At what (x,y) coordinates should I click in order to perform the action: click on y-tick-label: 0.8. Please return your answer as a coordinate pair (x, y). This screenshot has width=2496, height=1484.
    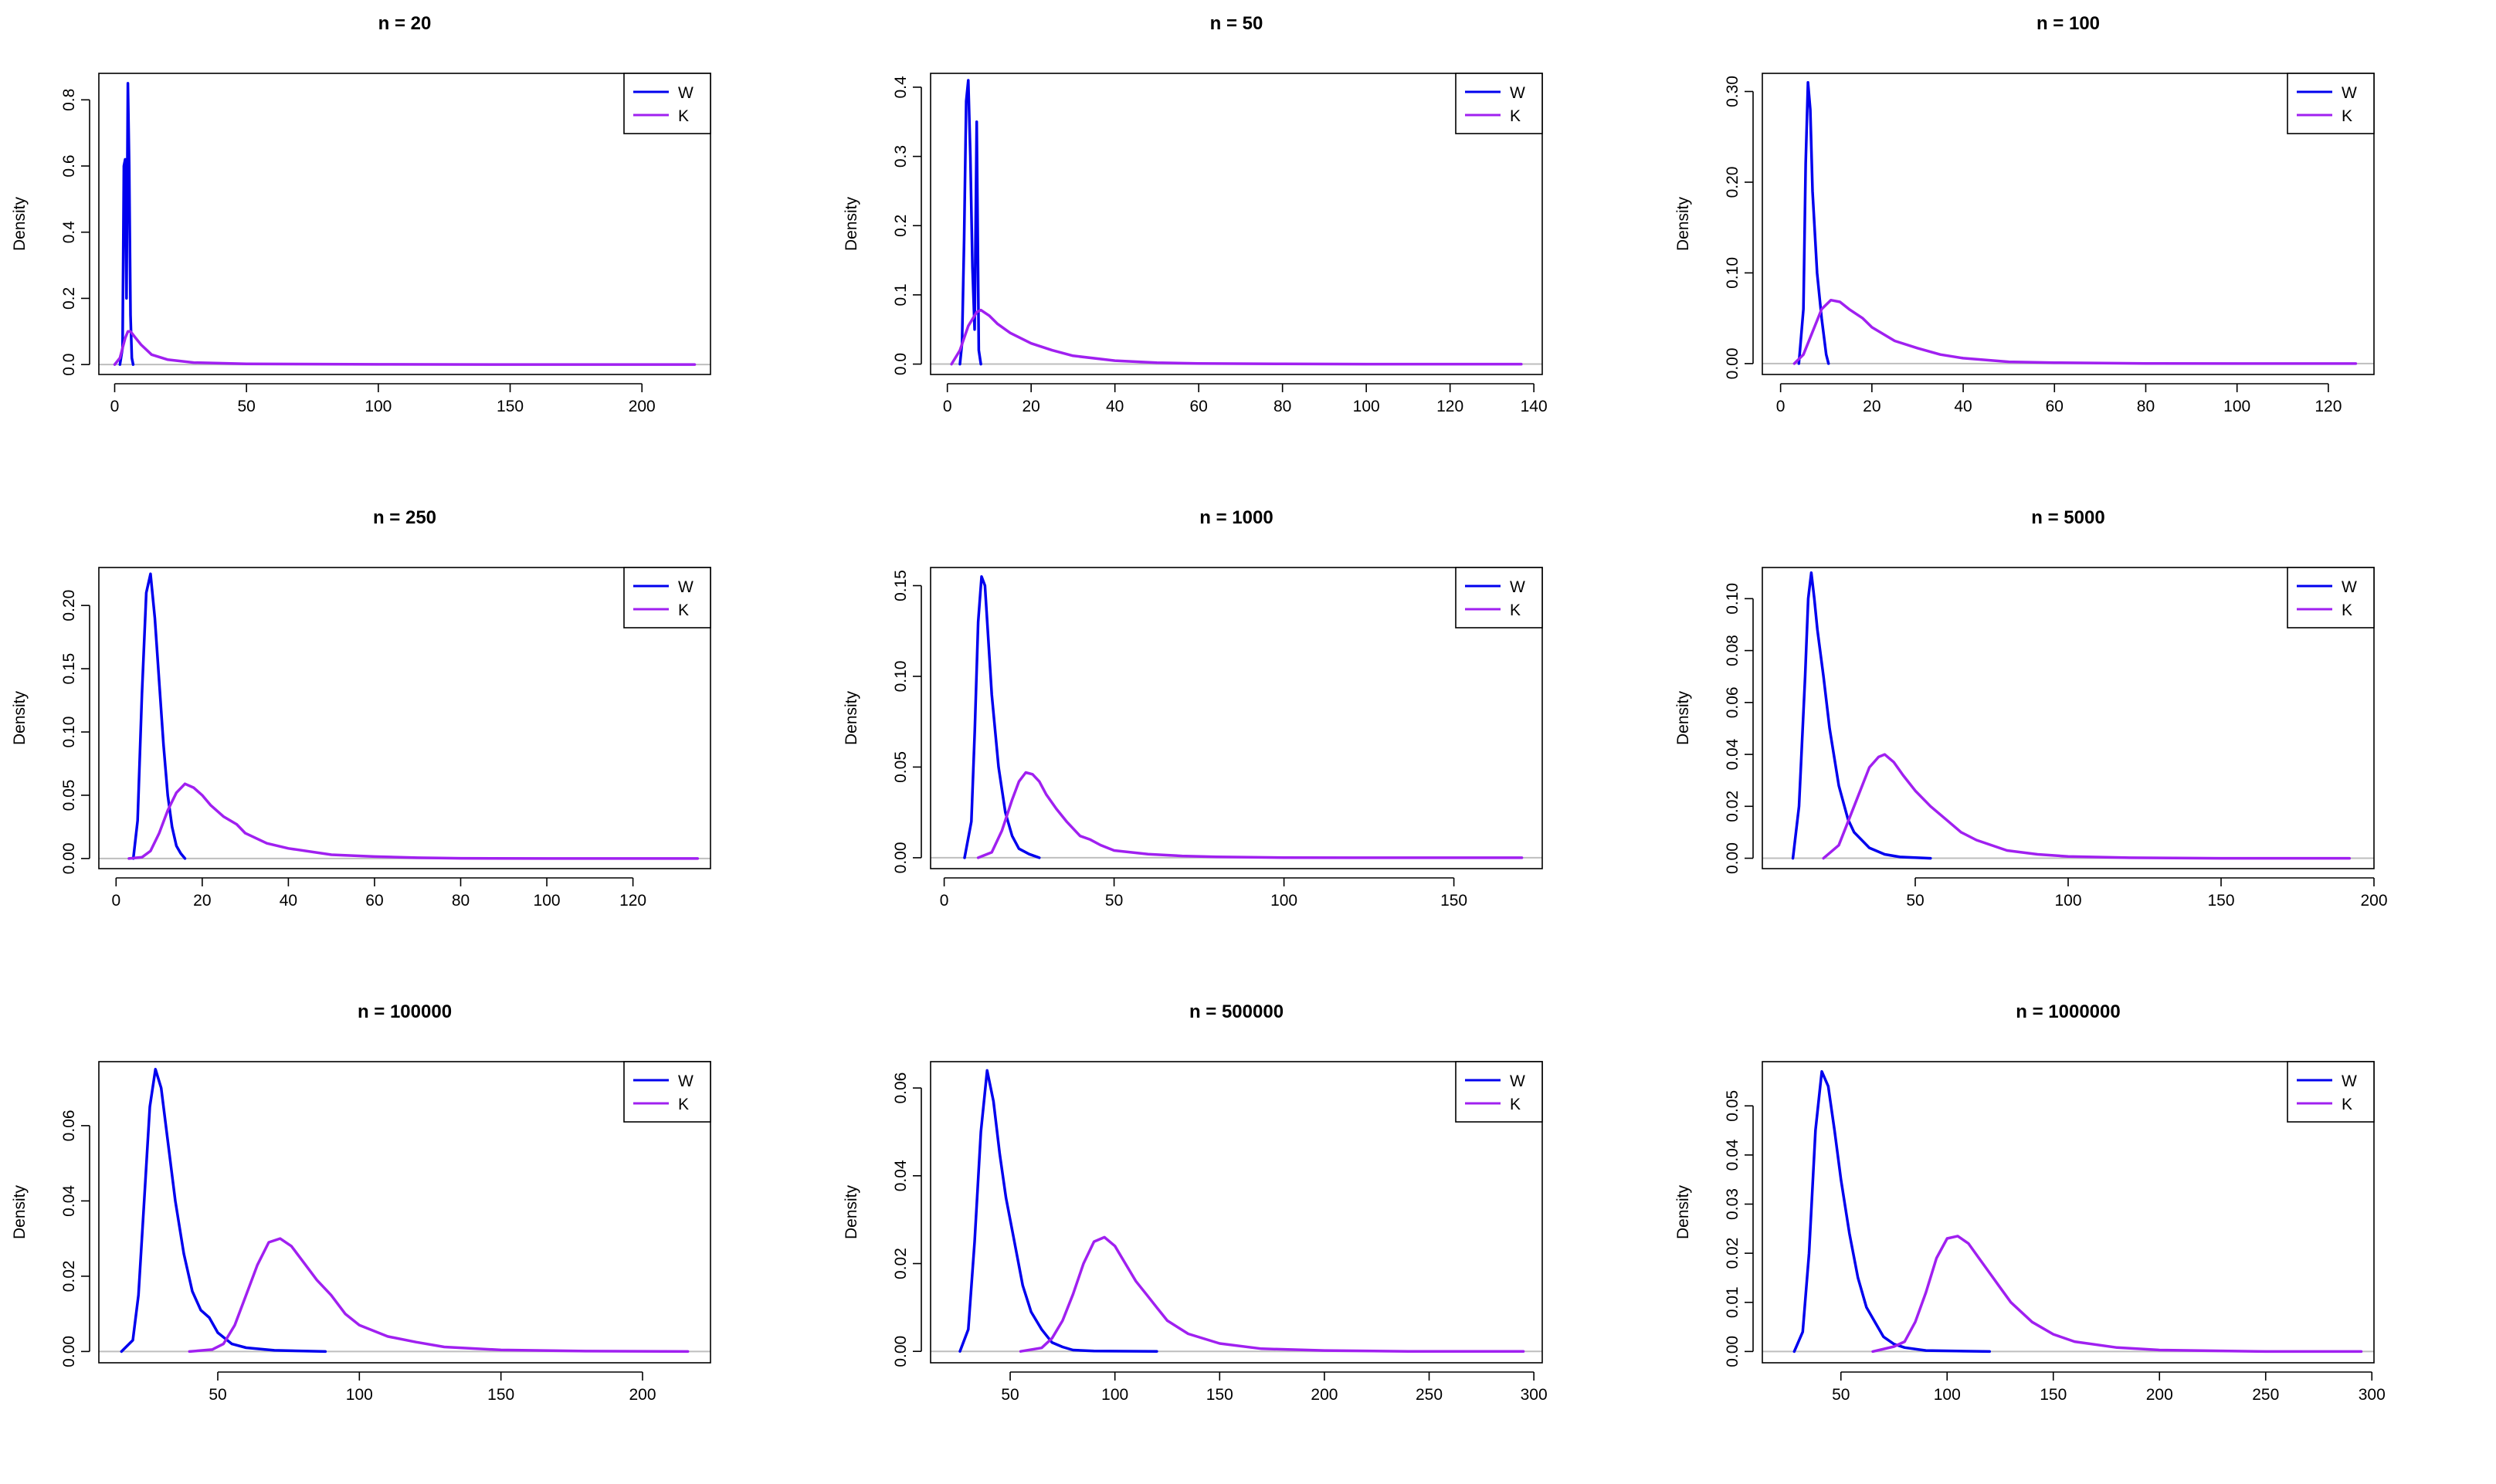
    Looking at the image, I should click on (69, 100).